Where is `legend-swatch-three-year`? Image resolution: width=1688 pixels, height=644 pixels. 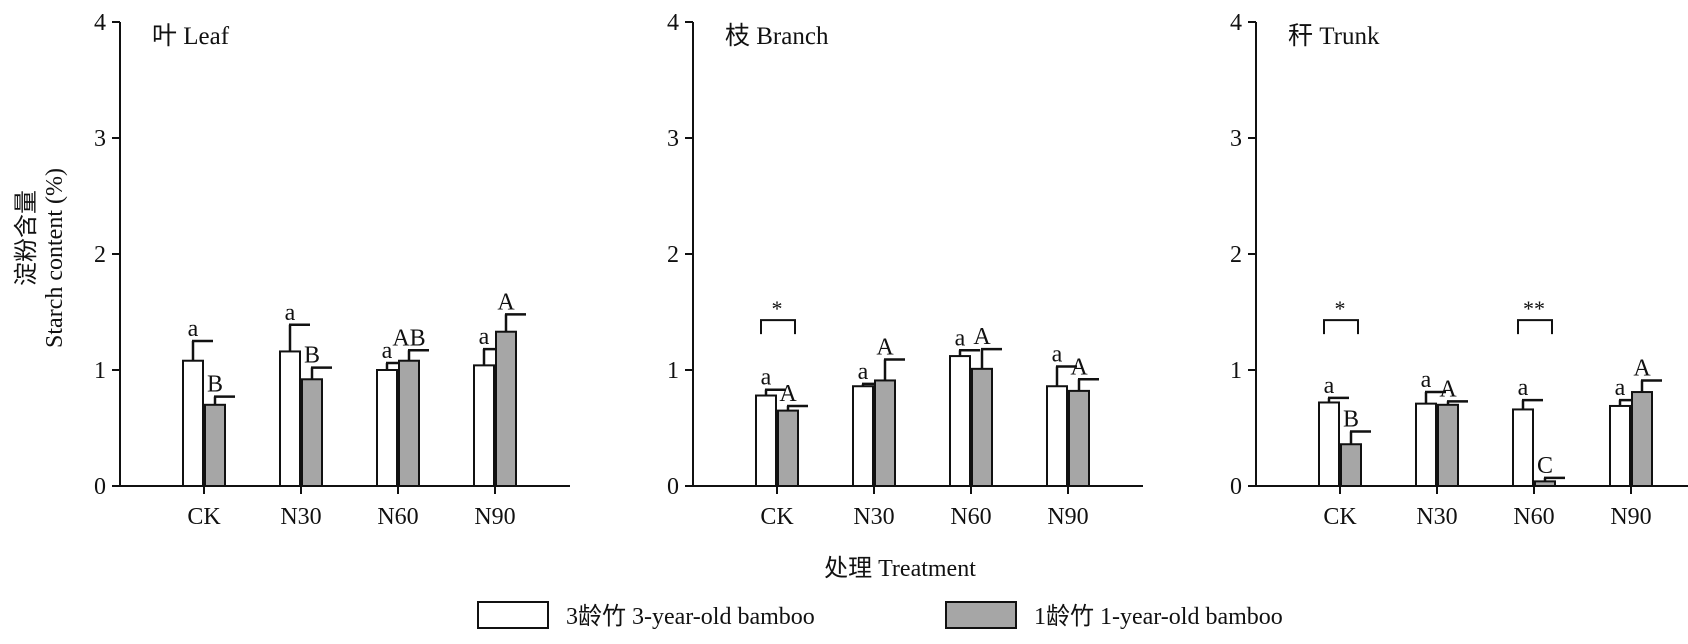 legend-swatch-three-year is located at coordinates (513, 615).